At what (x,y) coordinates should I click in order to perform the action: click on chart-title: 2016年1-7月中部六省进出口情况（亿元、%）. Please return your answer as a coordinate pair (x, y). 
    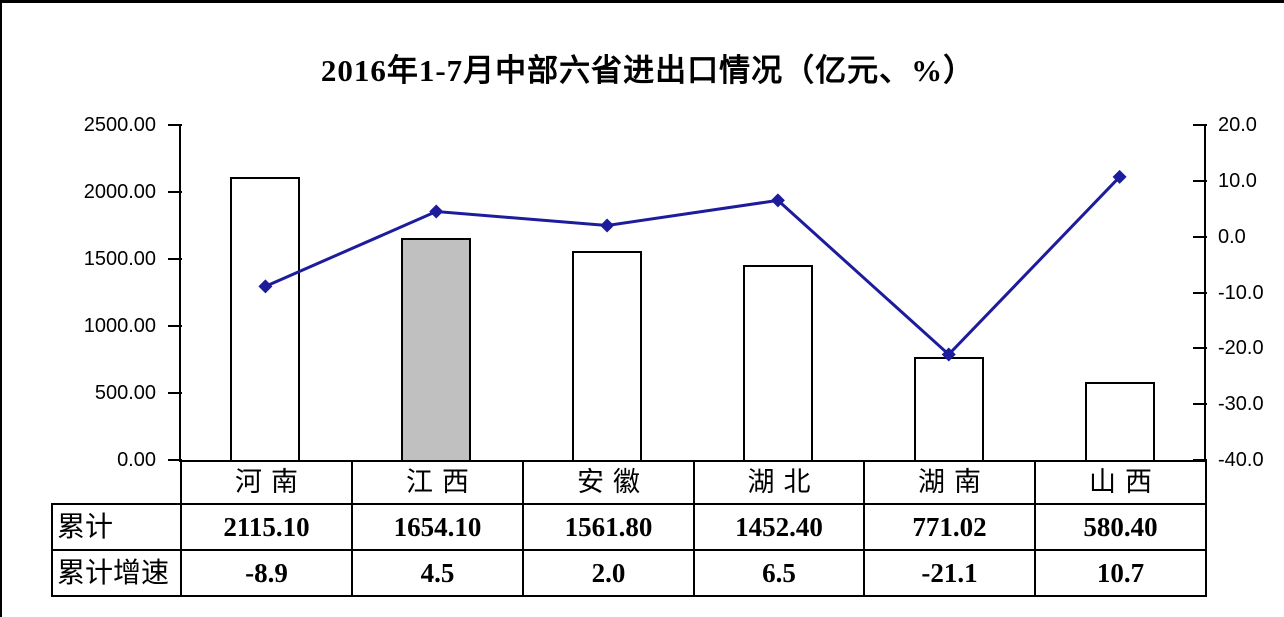
    Looking at the image, I should click on (648, 70).